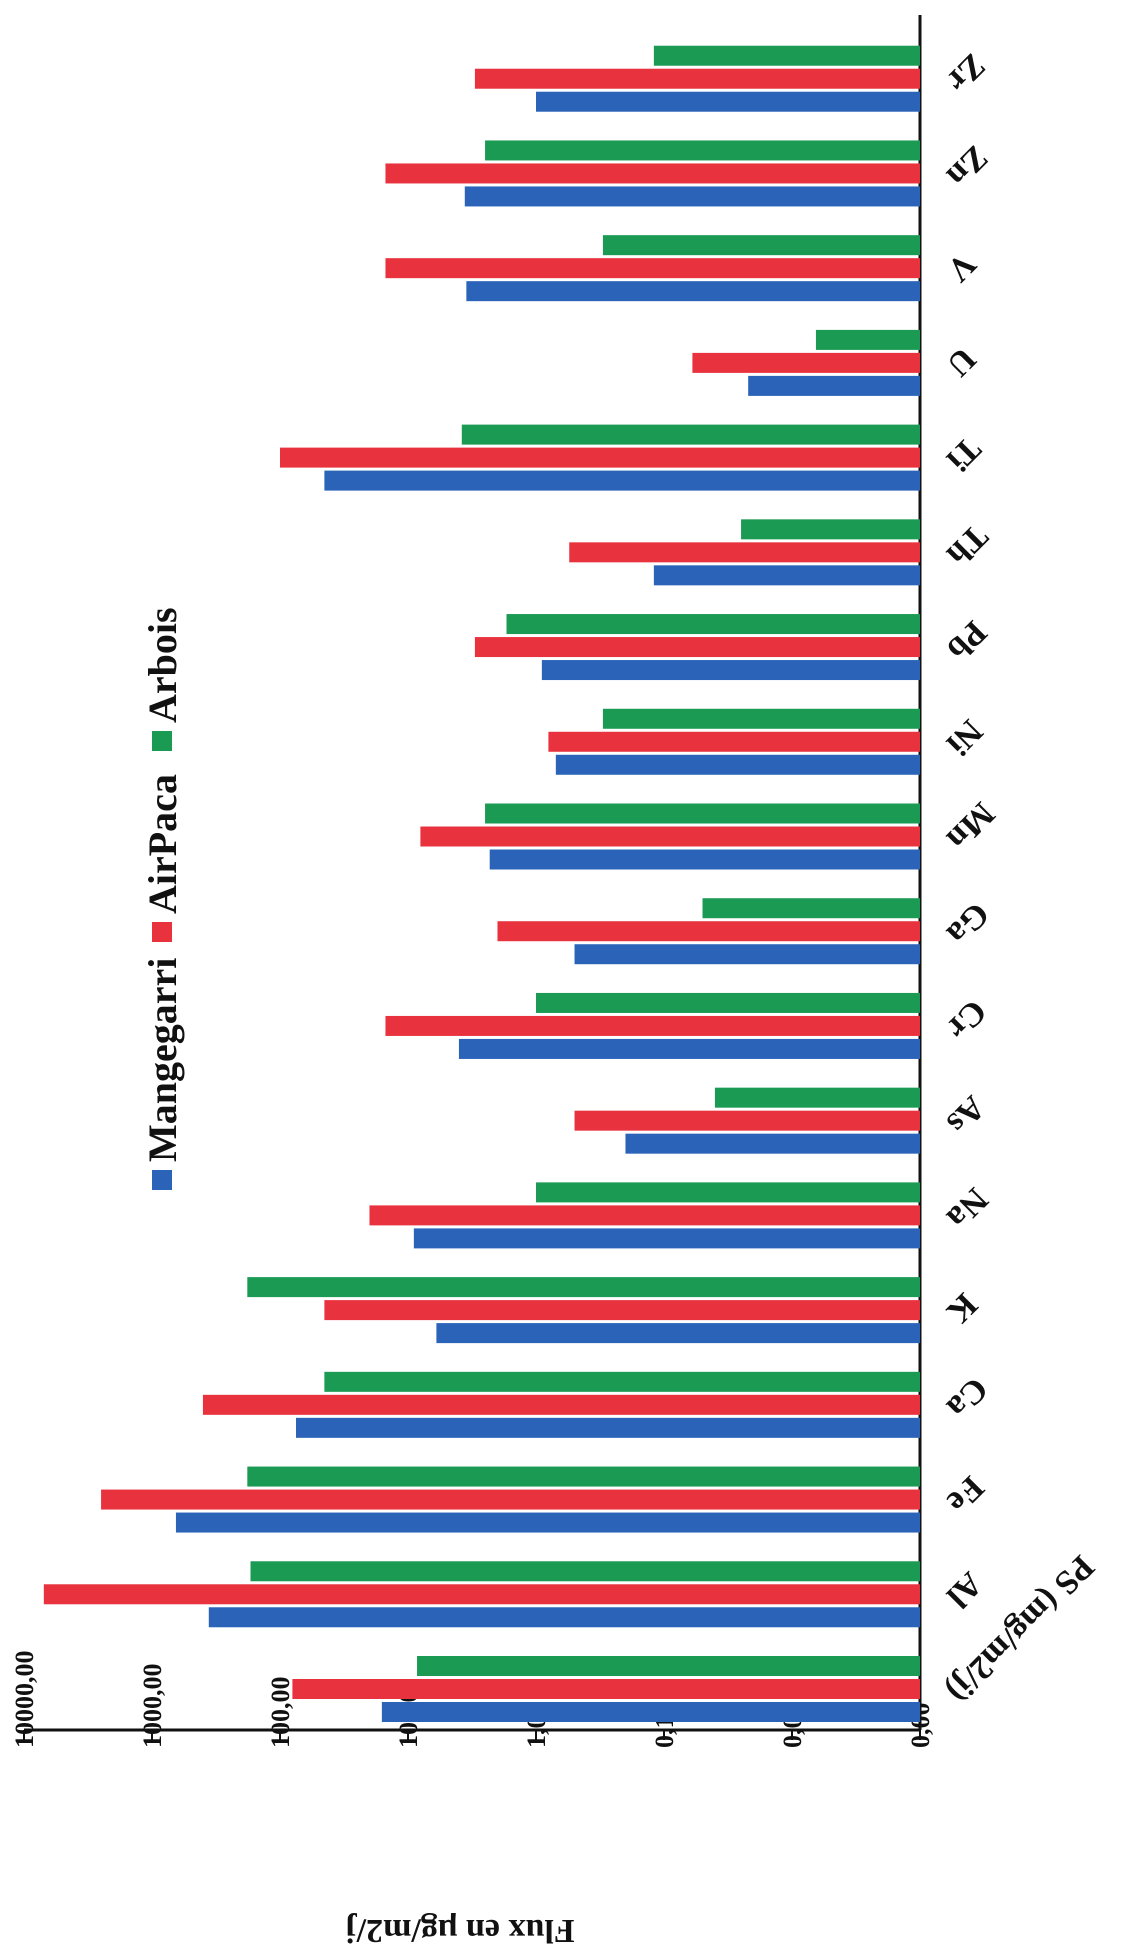 The width and height of the screenshot is (1132, 1953). I want to click on category-label: Ti, so click(963, 454).